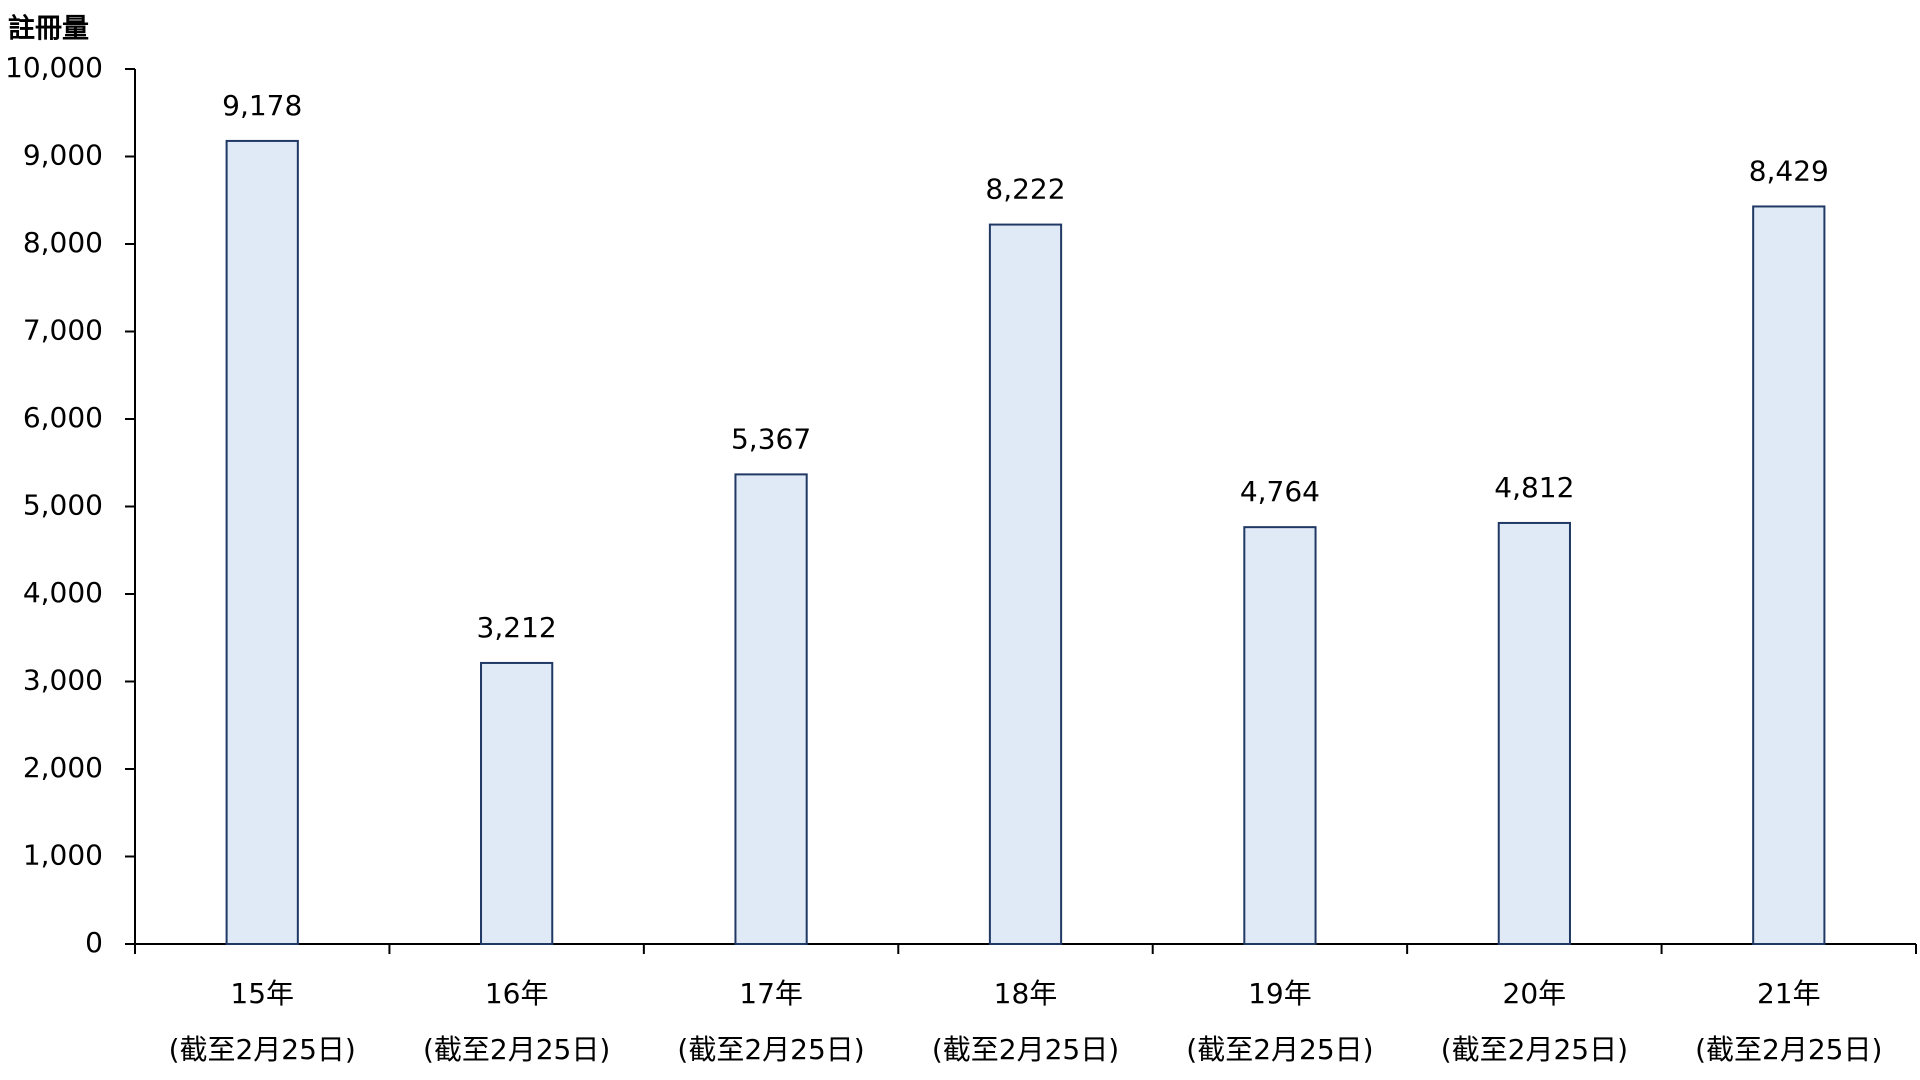 The height and width of the screenshot is (1080, 1920). Describe the element at coordinates (1280, 993) in the screenshot. I see `x-tick-label: 19年` at that location.